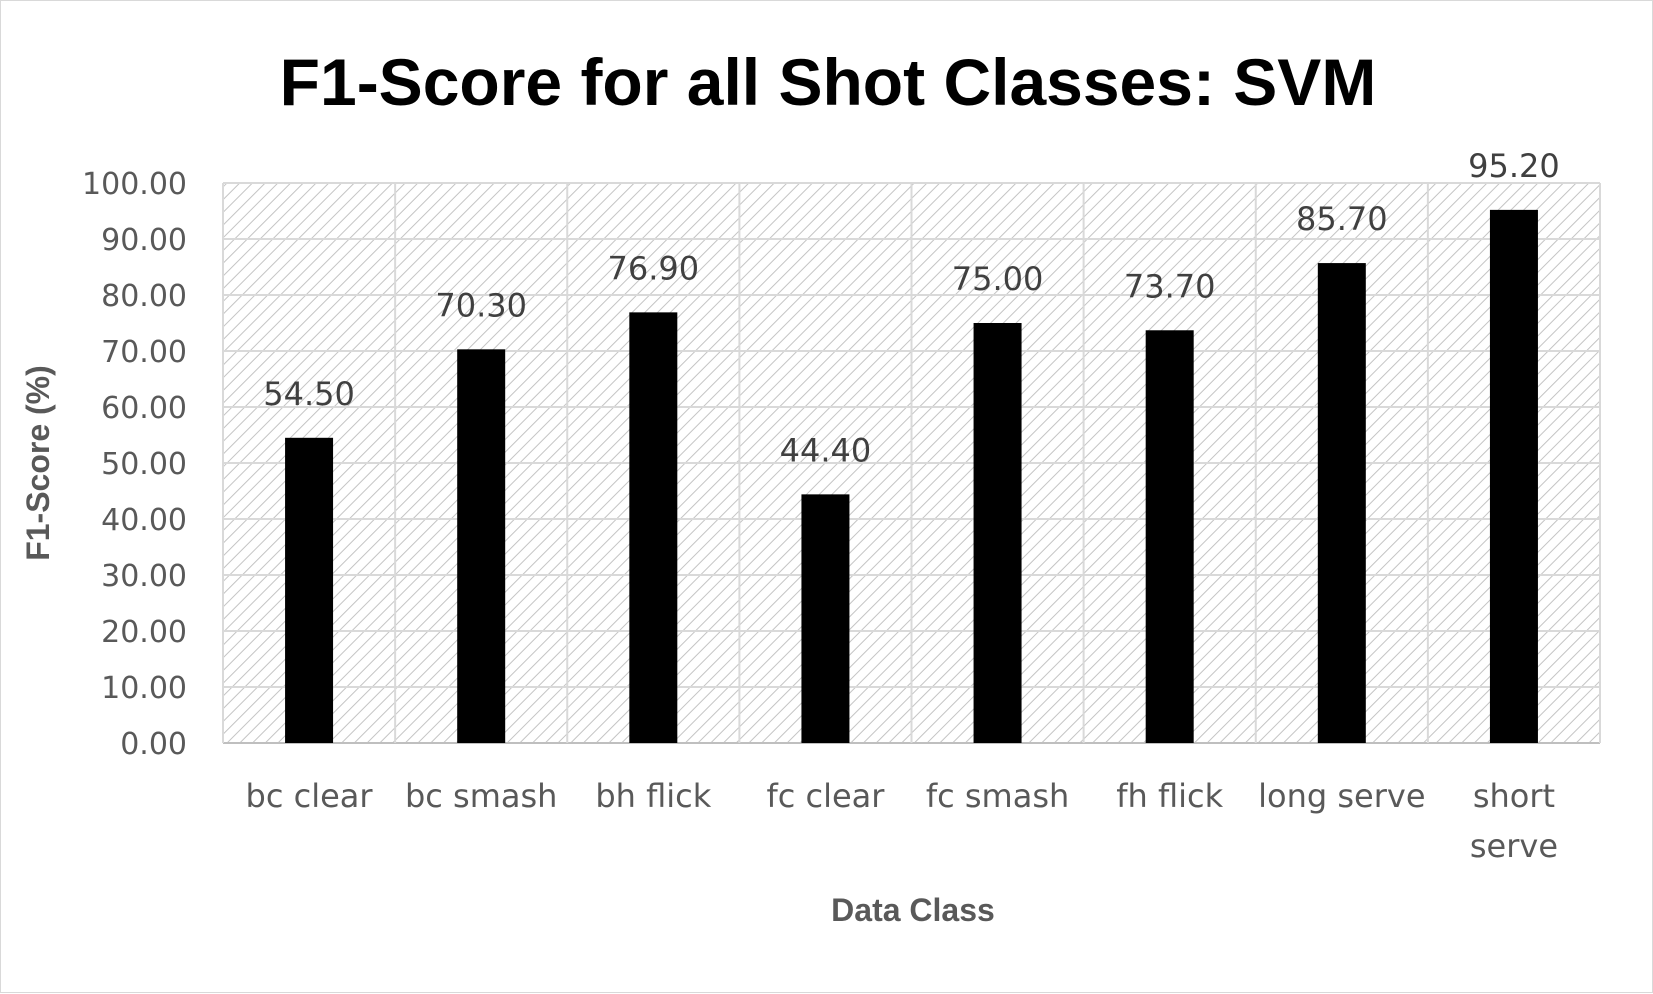  What do you see at coordinates (1514, 821) in the screenshot?
I see `category-label: short serve` at bounding box center [1514, 821].